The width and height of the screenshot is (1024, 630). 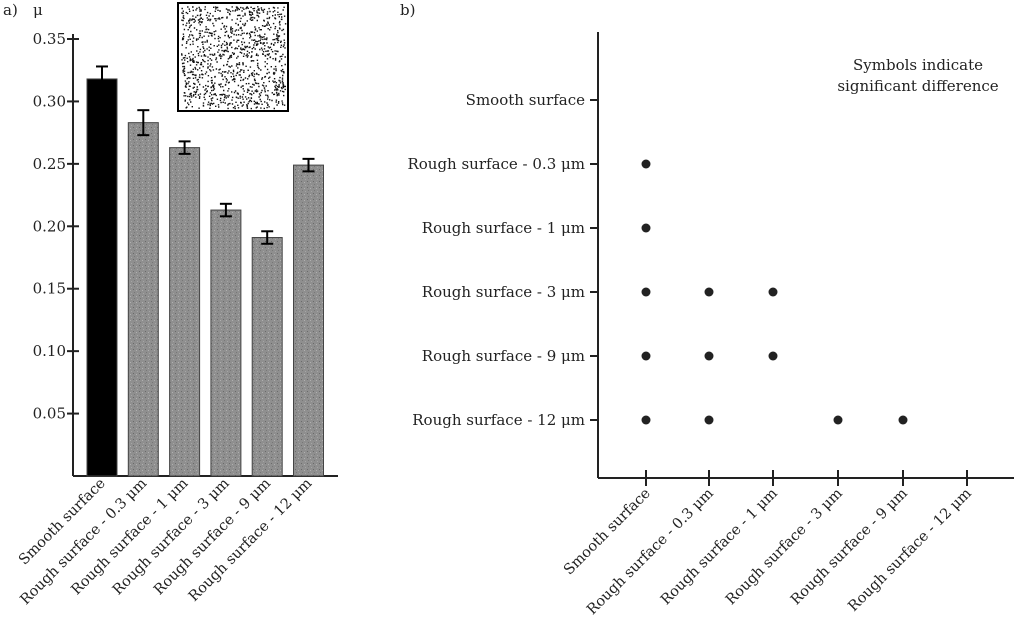 I want to click on row-label: Rough surface - 0.3 μm, so click(x=496, y=164).